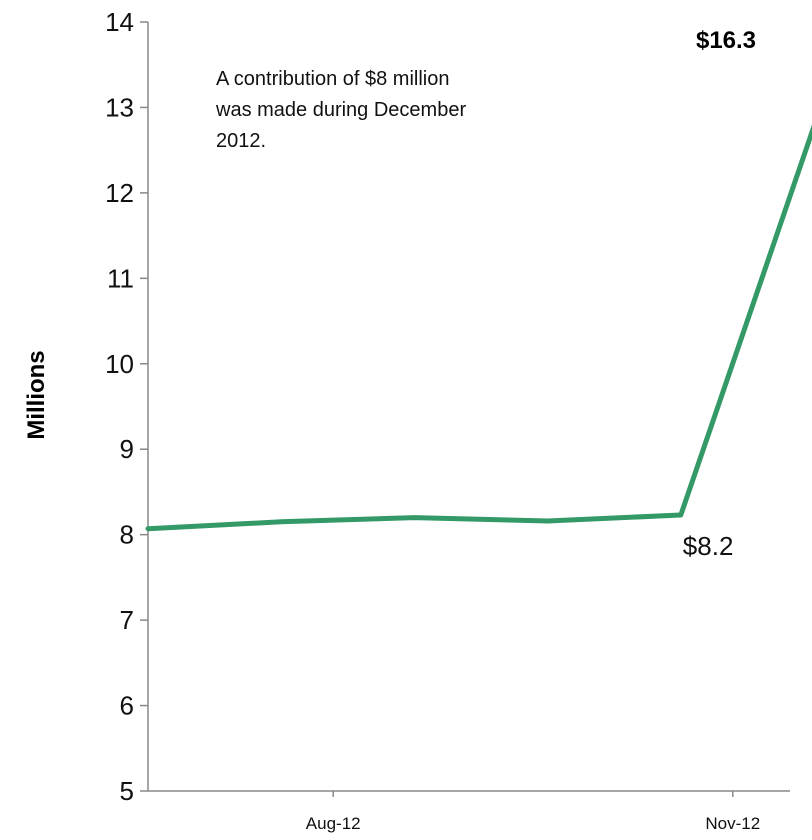 The height and width of the screenshot is (840, 812). I want to click on x-axis-ticks: Aug-12 Nov-12, so click(533, 812).